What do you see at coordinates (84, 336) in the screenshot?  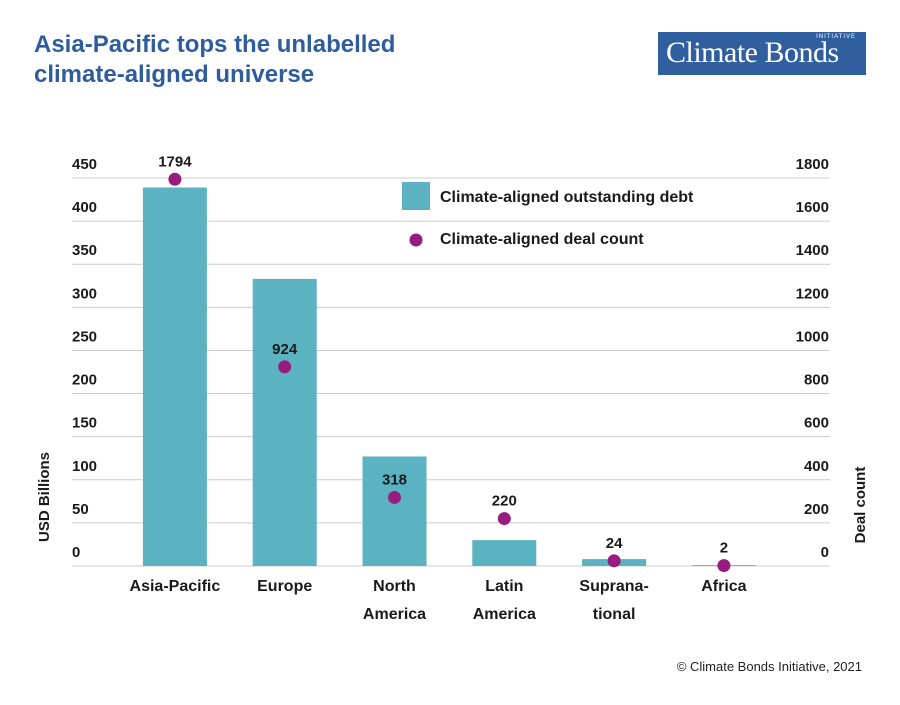 I see `y-left-tick-label: 250` at bounding box center [84, 336].